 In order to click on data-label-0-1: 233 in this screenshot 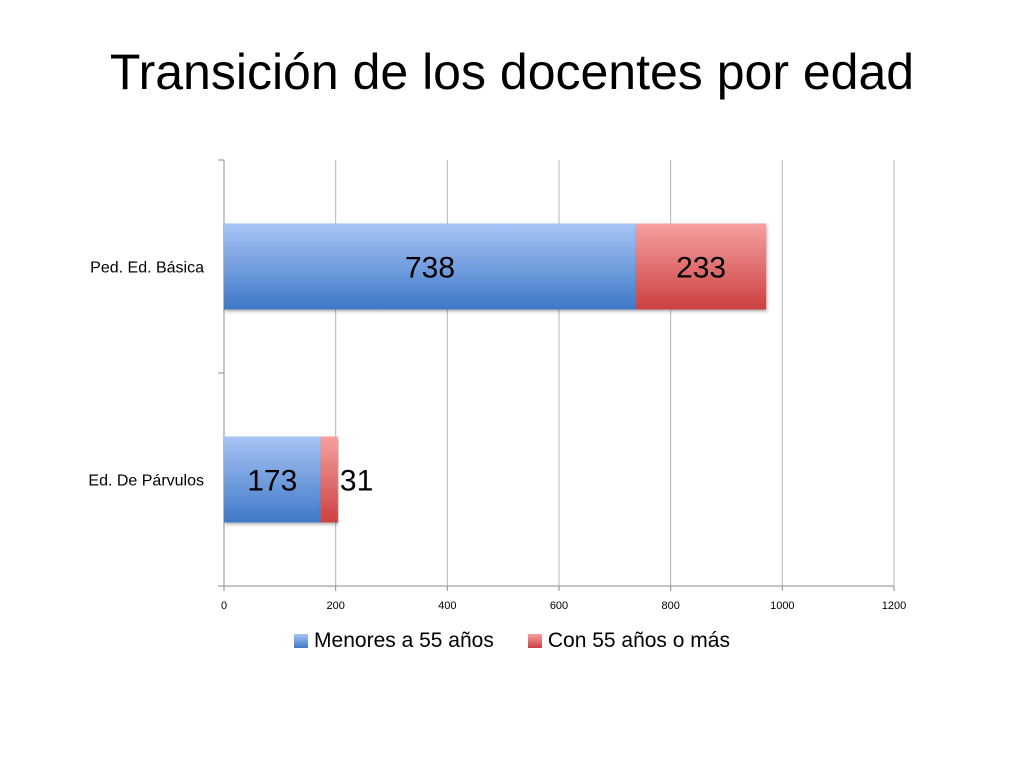, I will do `click(701, 268)`.